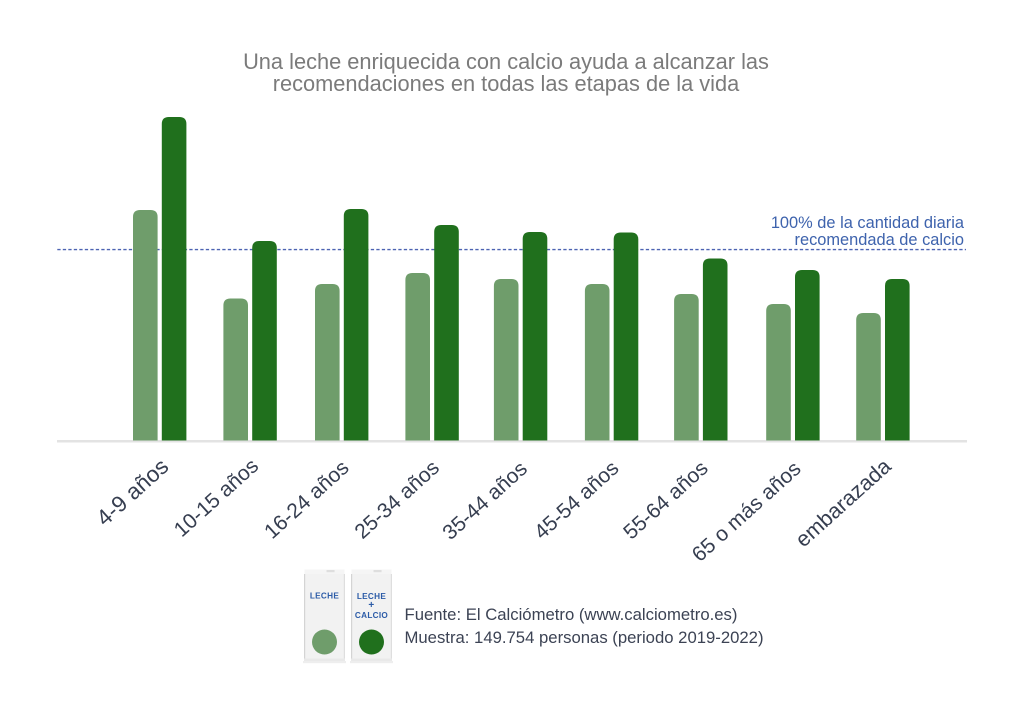 The height and width of the screenshot is (710, 1024). What do you see at coordinates (306, 499) in the screenshot?
I see `svg-text: 16-24 años` at bounding box center [306, 499].